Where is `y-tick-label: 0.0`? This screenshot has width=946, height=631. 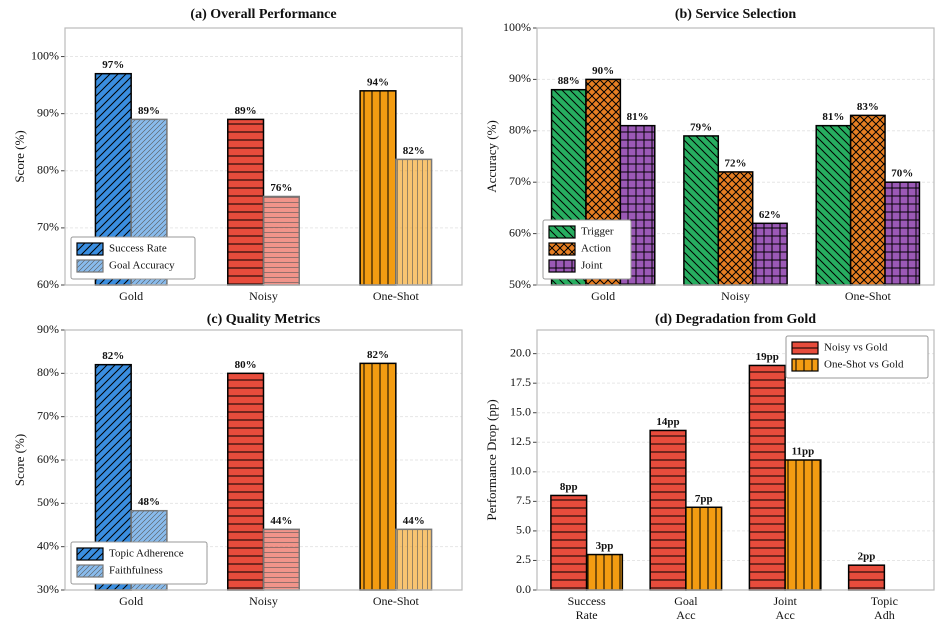
y-tick-label: 0.0 is located at coordinates (523, 589).